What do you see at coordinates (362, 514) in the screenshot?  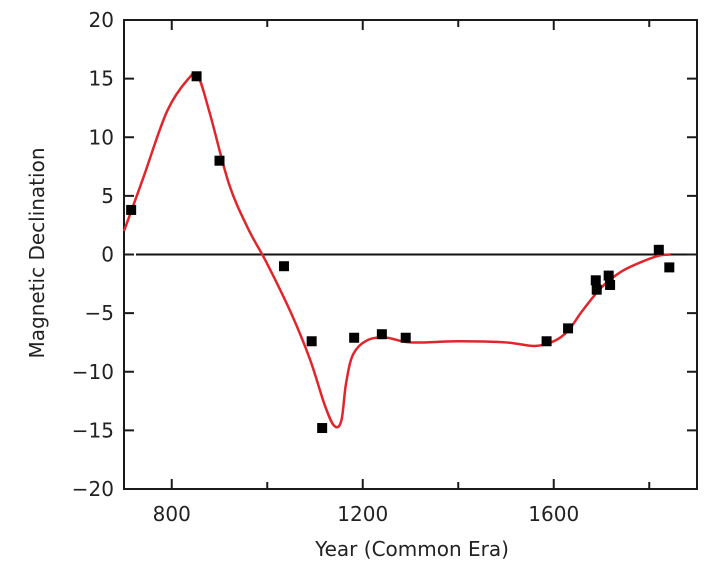 I see `x-tick-label: 1200` at bounding box center [362, 514].